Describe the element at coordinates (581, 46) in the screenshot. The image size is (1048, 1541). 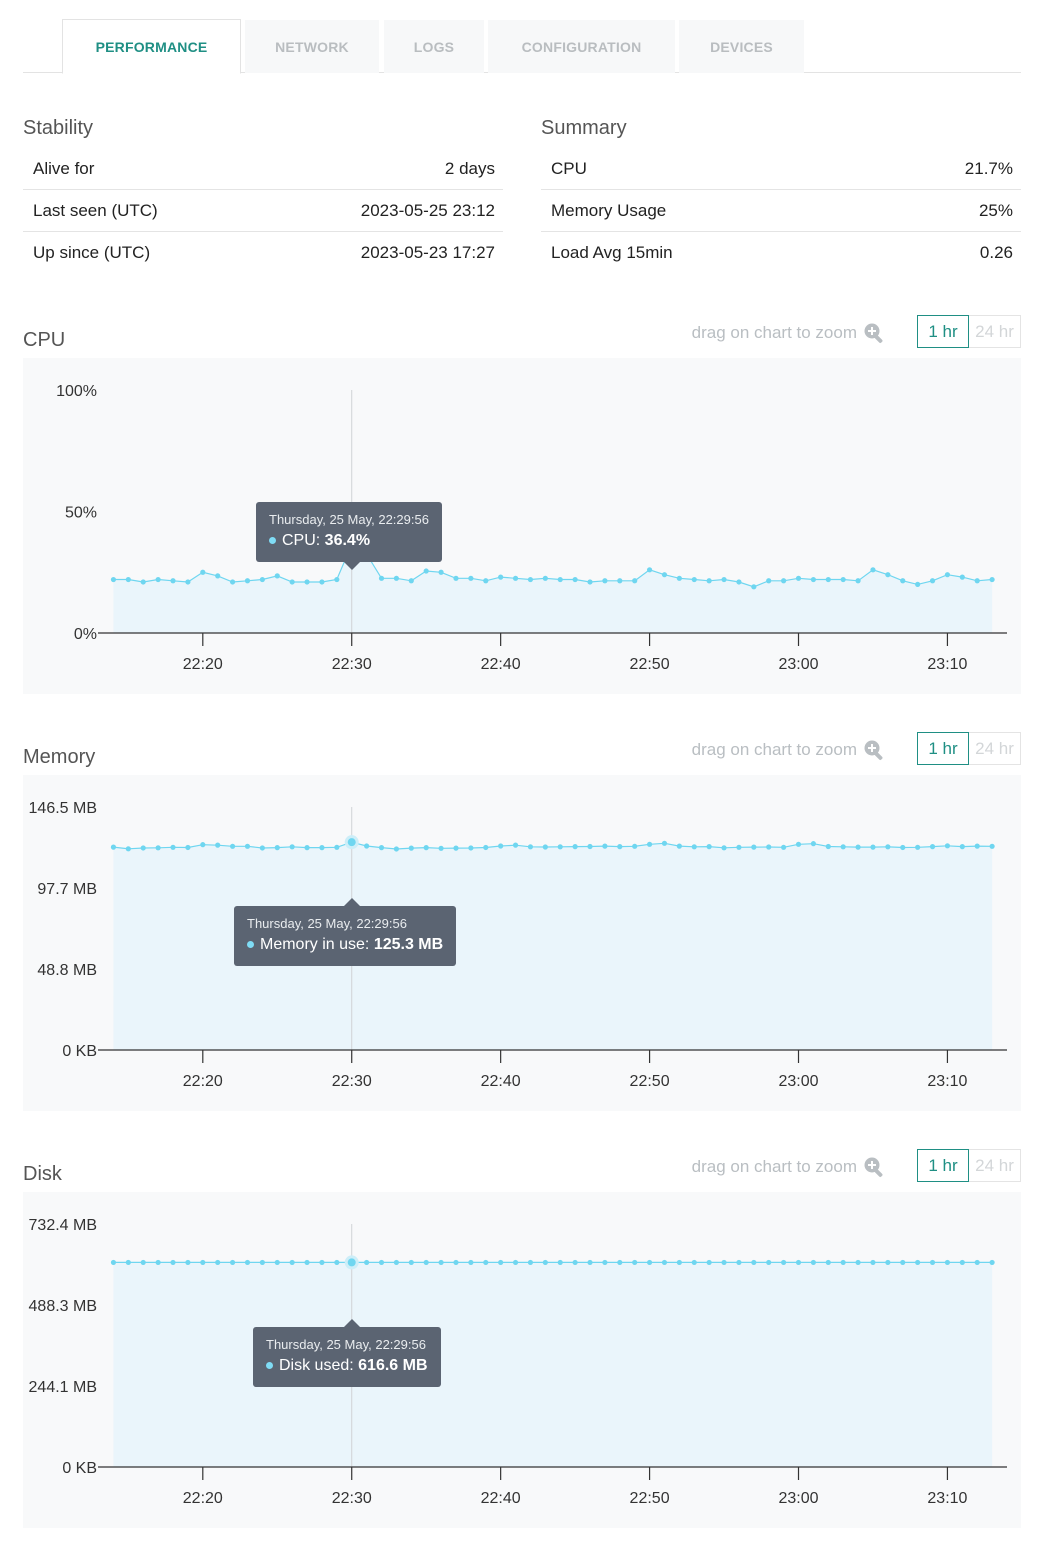
I see `tab-configuration: CONFIGURATION` at that location.